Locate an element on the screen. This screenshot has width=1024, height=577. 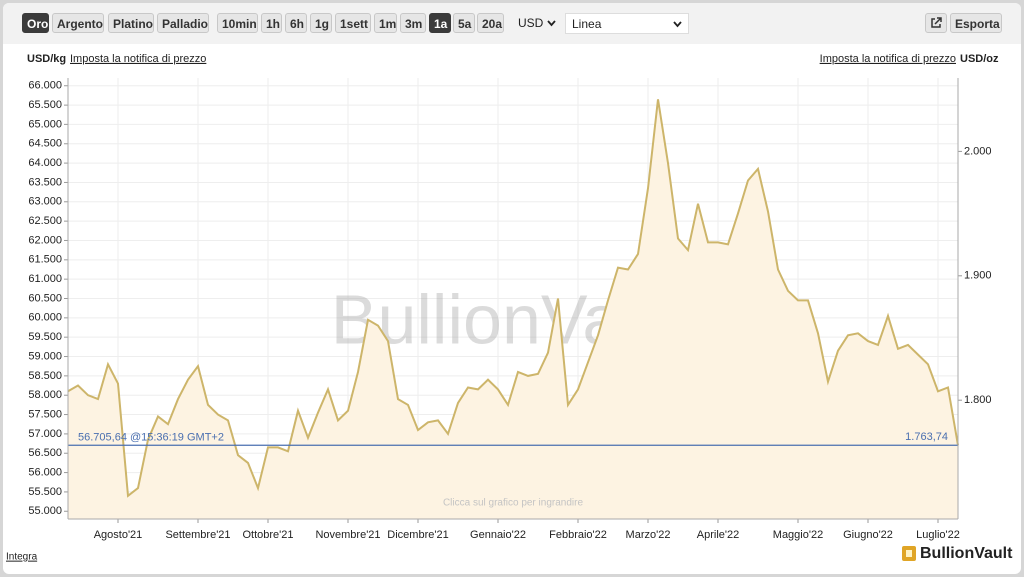
y-tick-label: 59.500 is located at coordinates (45, 337).